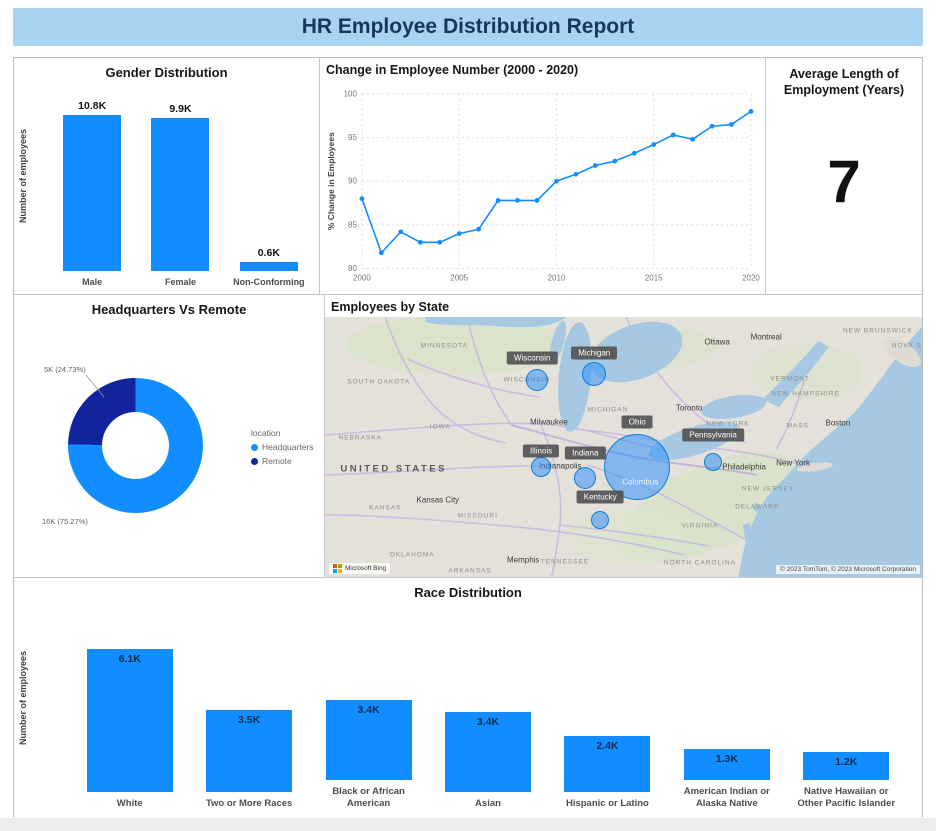 This screenshot has height=831, width=936. What do you see at coordinates (766, 337) in the screenshot?
I see `map-label-montreal: Montreal` at bounding box center [766, 337].